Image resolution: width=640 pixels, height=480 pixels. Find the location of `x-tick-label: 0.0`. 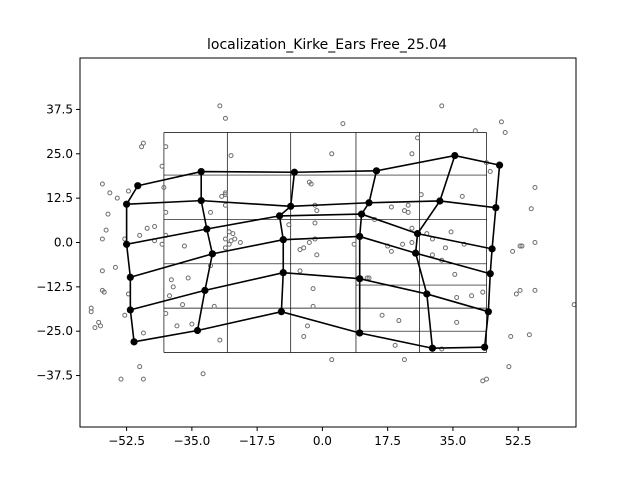

x-tick-label: 0.0 is located at coordinates (322, 441).